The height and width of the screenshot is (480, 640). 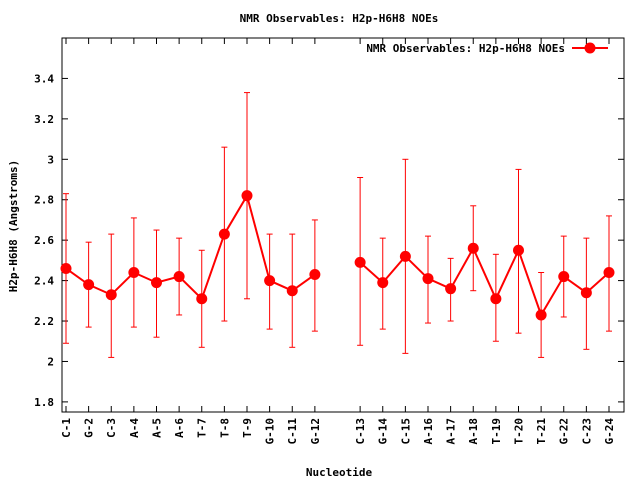 I want to click on y-tick-label: 2.8, so click(x=44, y=200).